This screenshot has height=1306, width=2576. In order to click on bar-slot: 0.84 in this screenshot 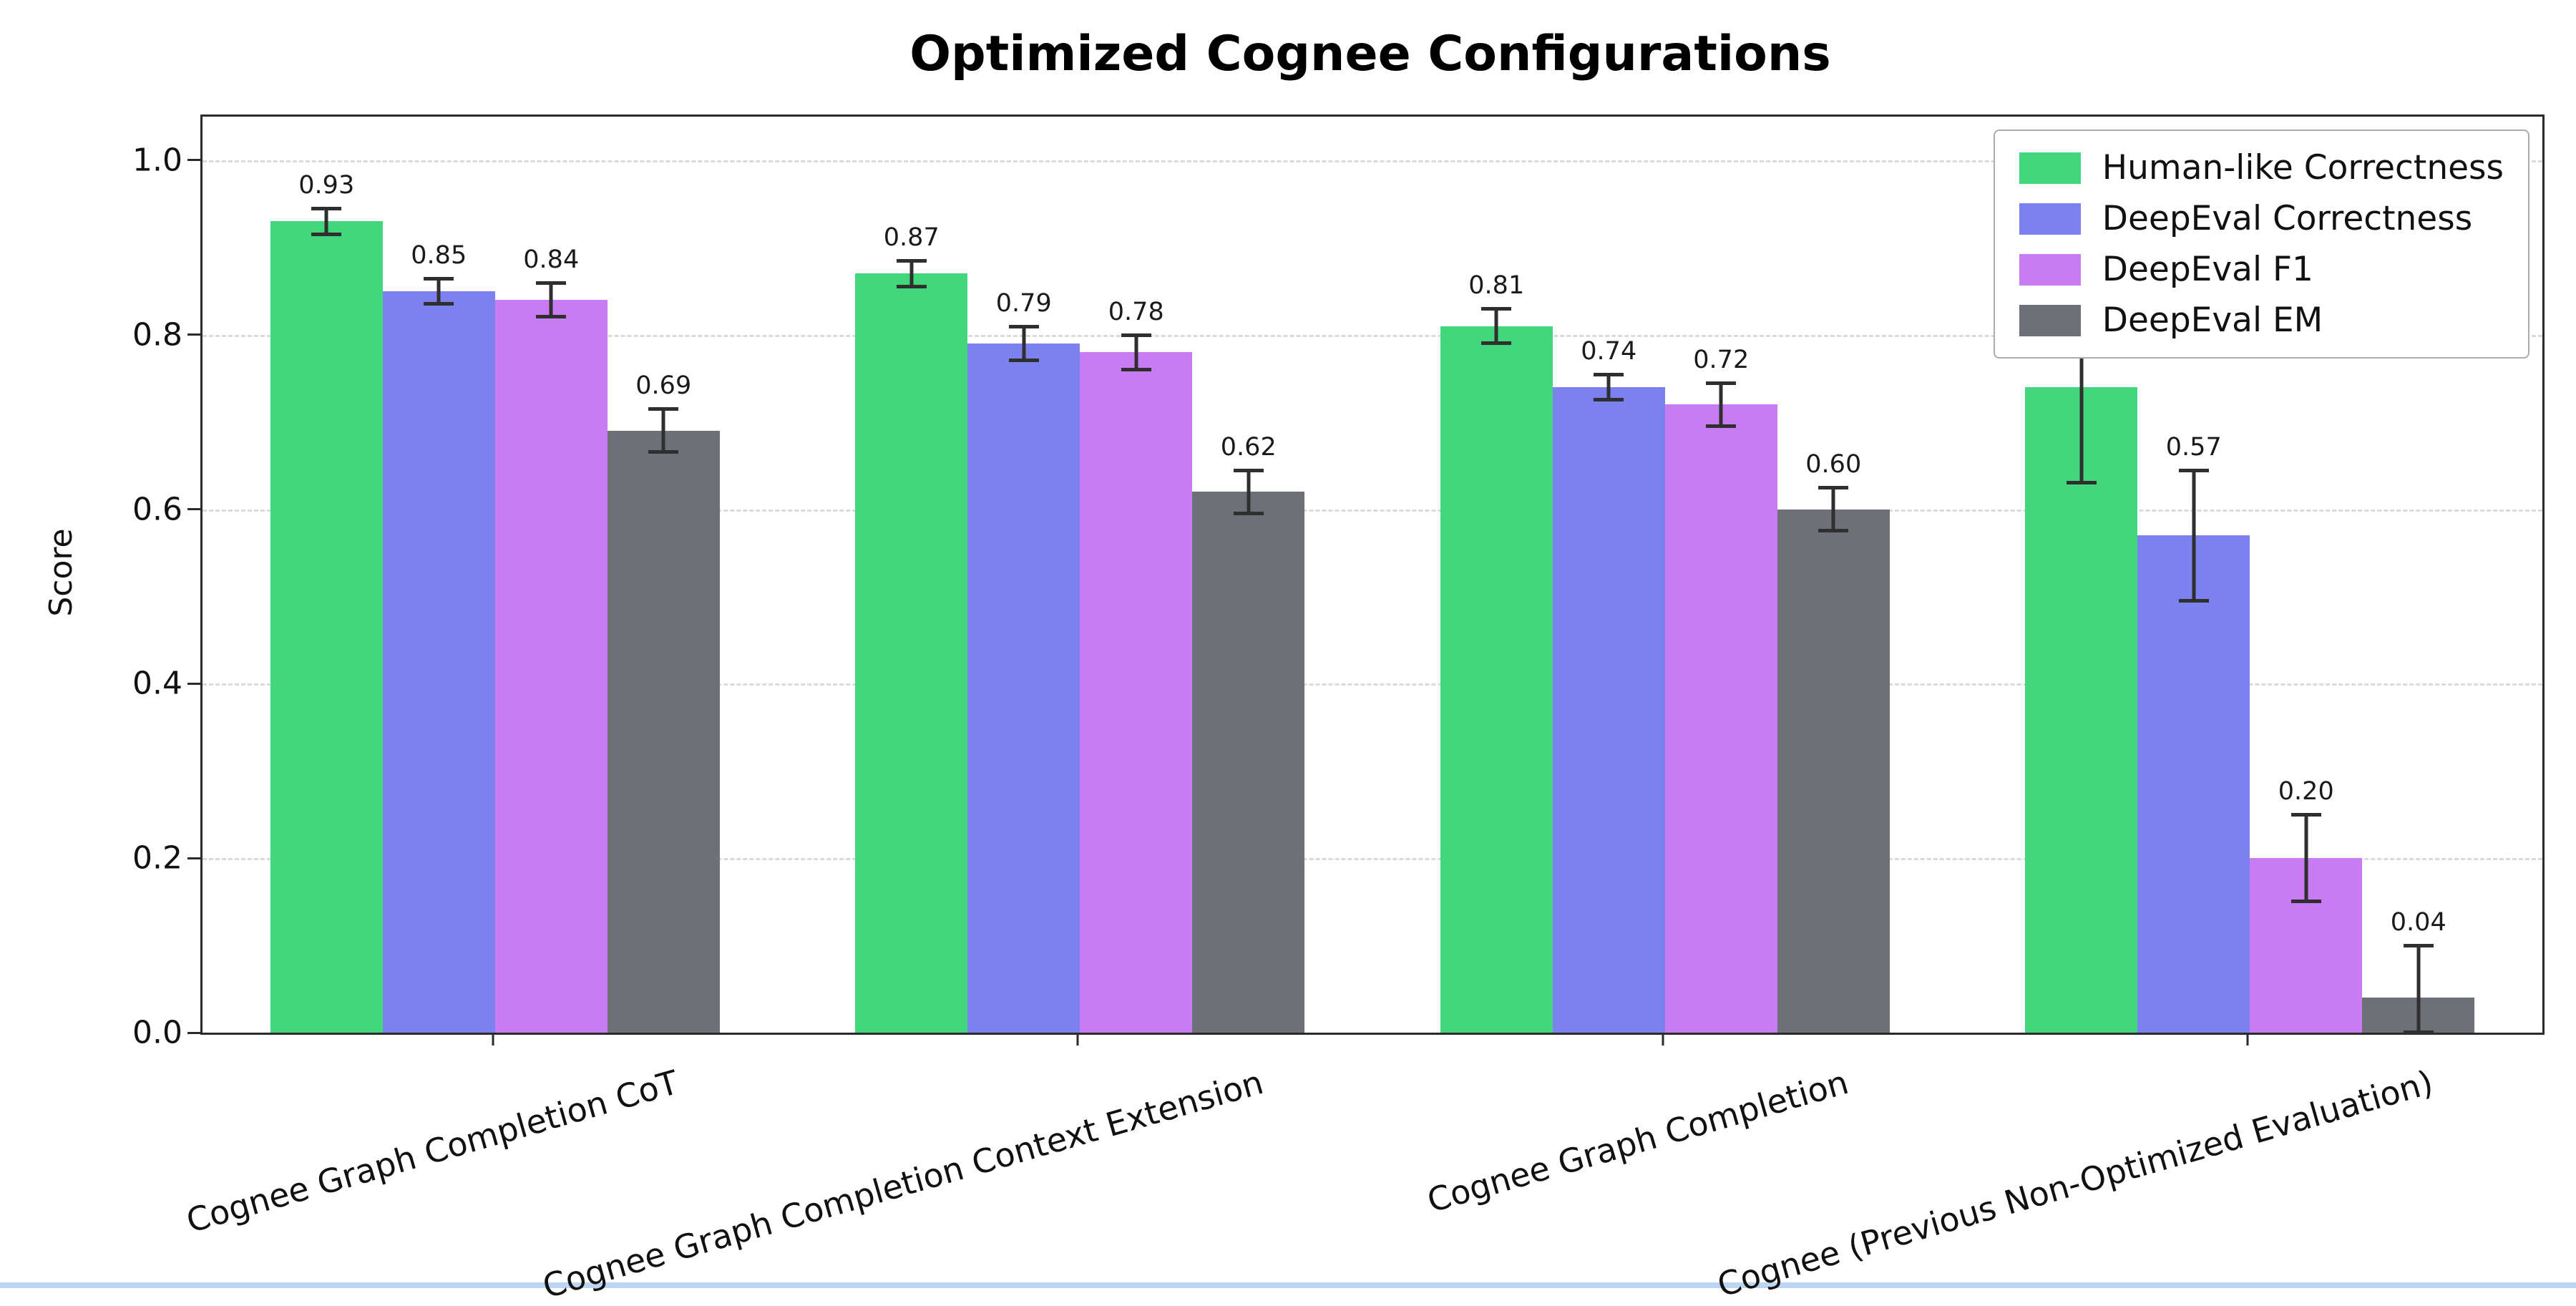, I will do `click(551, 575)`.